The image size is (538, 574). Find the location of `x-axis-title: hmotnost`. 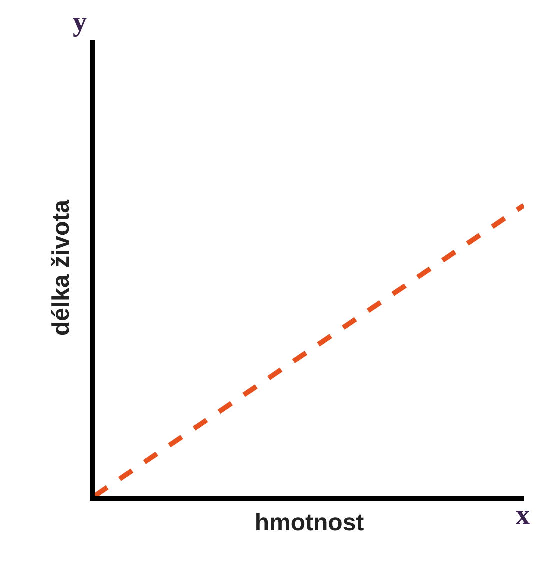

x-axis-title: hmotnost is located at coordinates (309, 522).